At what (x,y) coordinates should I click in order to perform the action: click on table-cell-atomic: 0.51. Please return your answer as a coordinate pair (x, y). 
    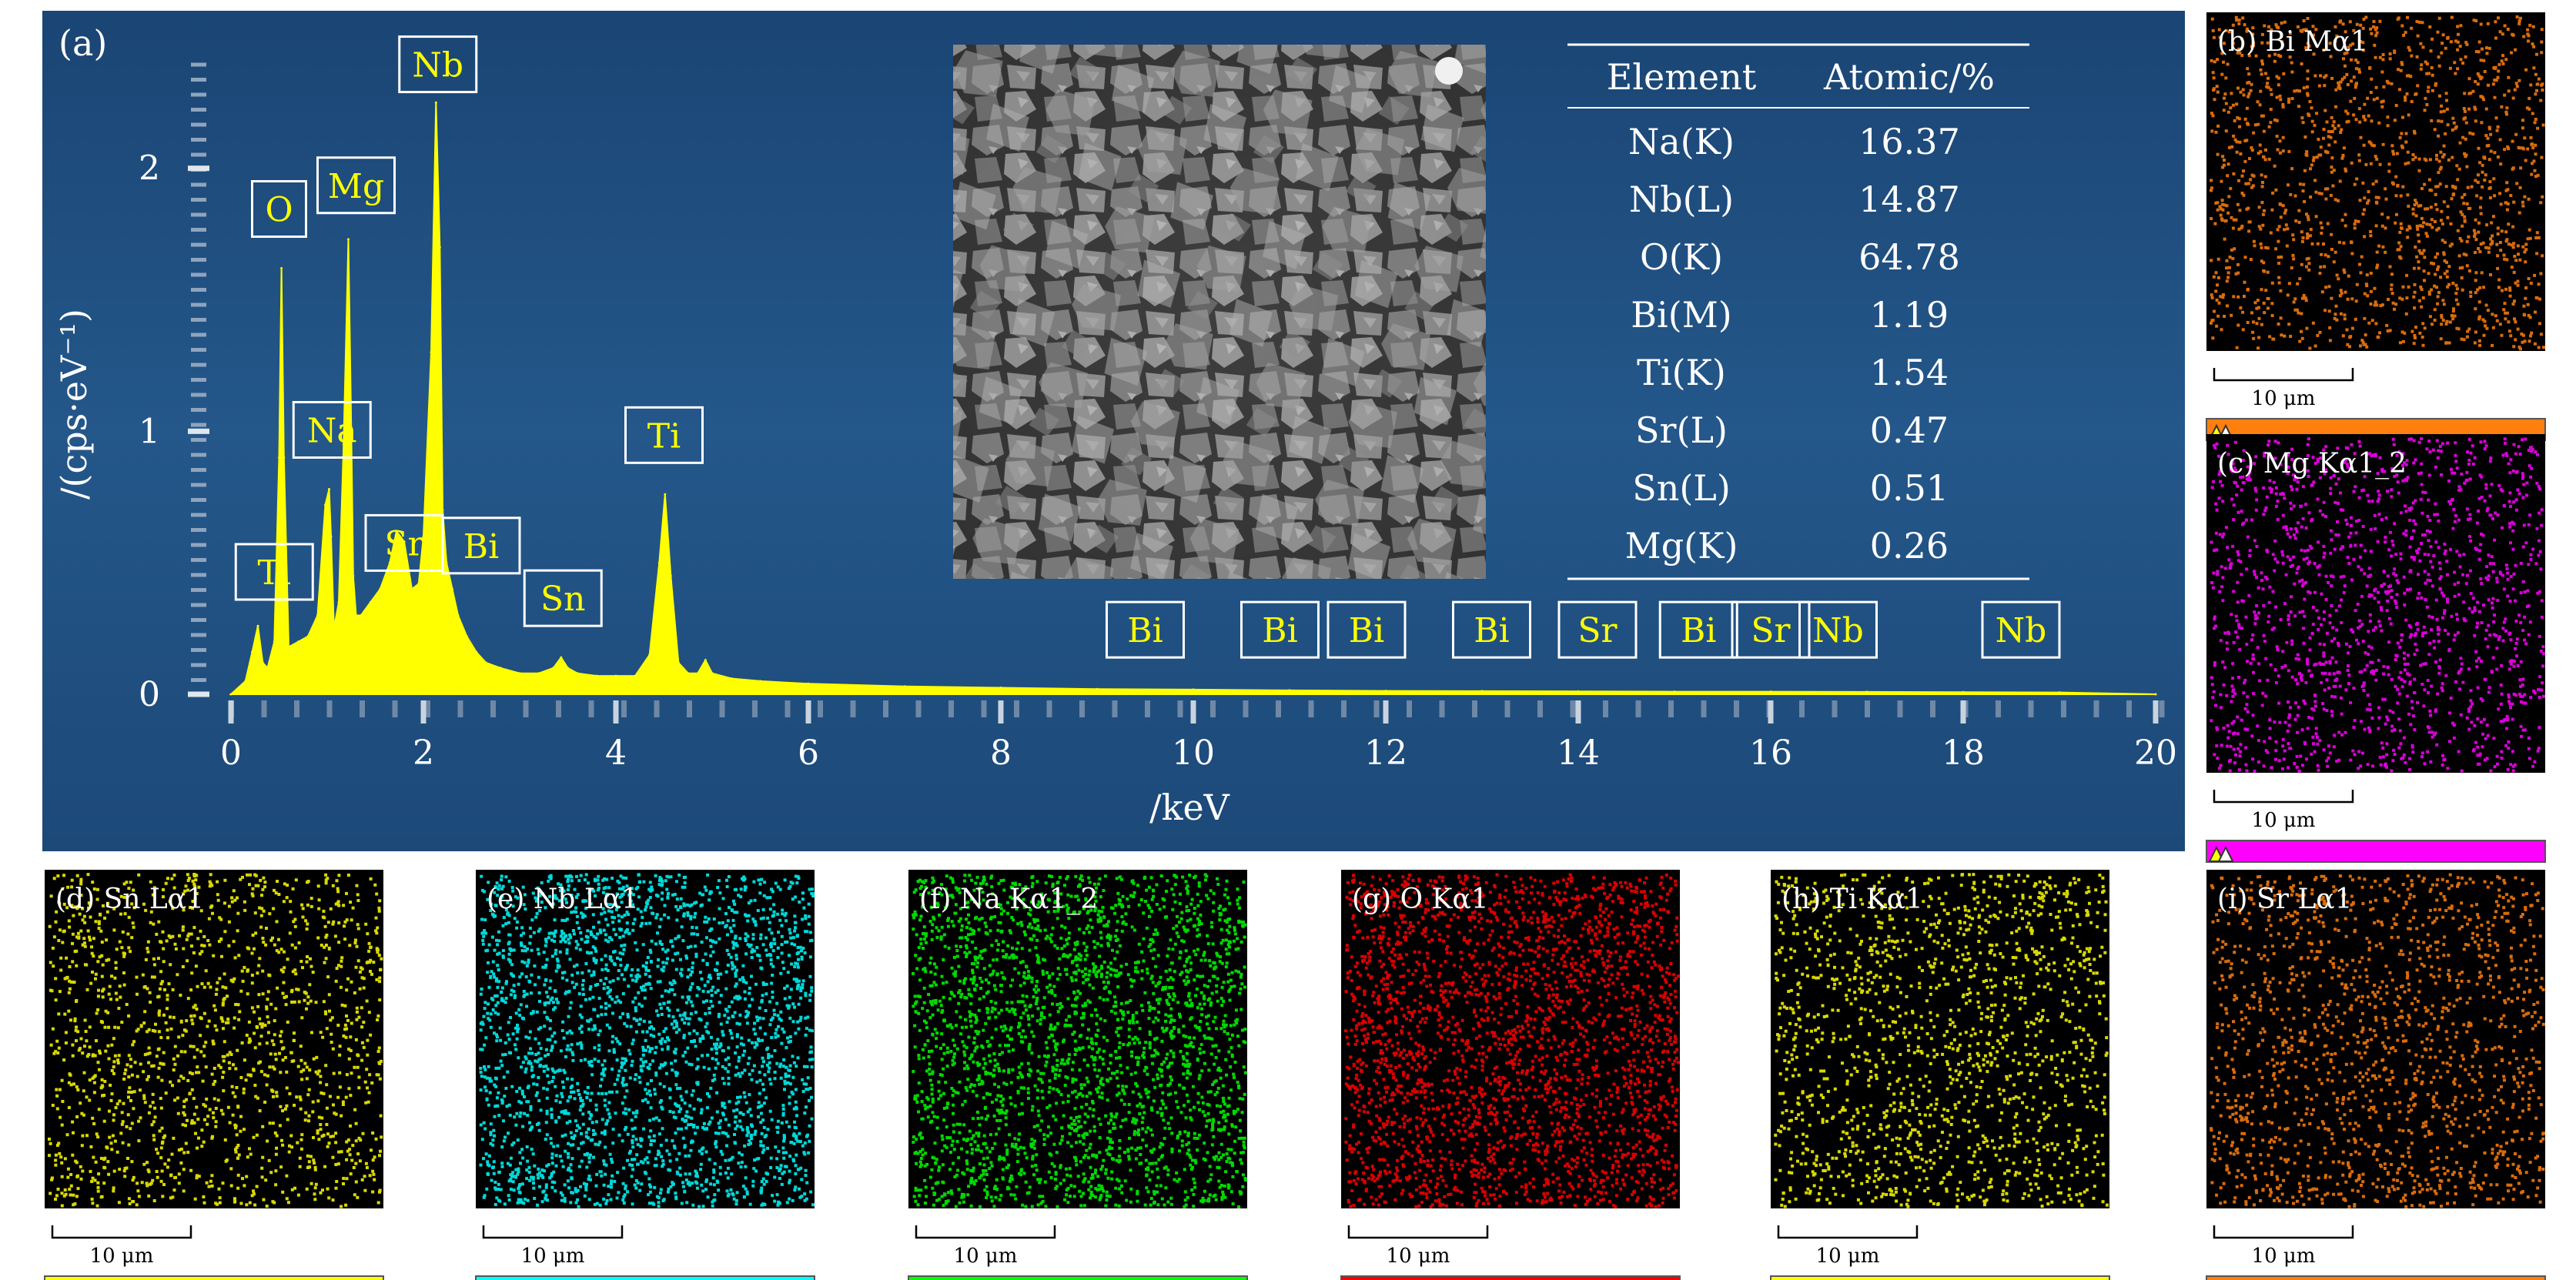
    Looking at the image, I should click on (1910, 488).